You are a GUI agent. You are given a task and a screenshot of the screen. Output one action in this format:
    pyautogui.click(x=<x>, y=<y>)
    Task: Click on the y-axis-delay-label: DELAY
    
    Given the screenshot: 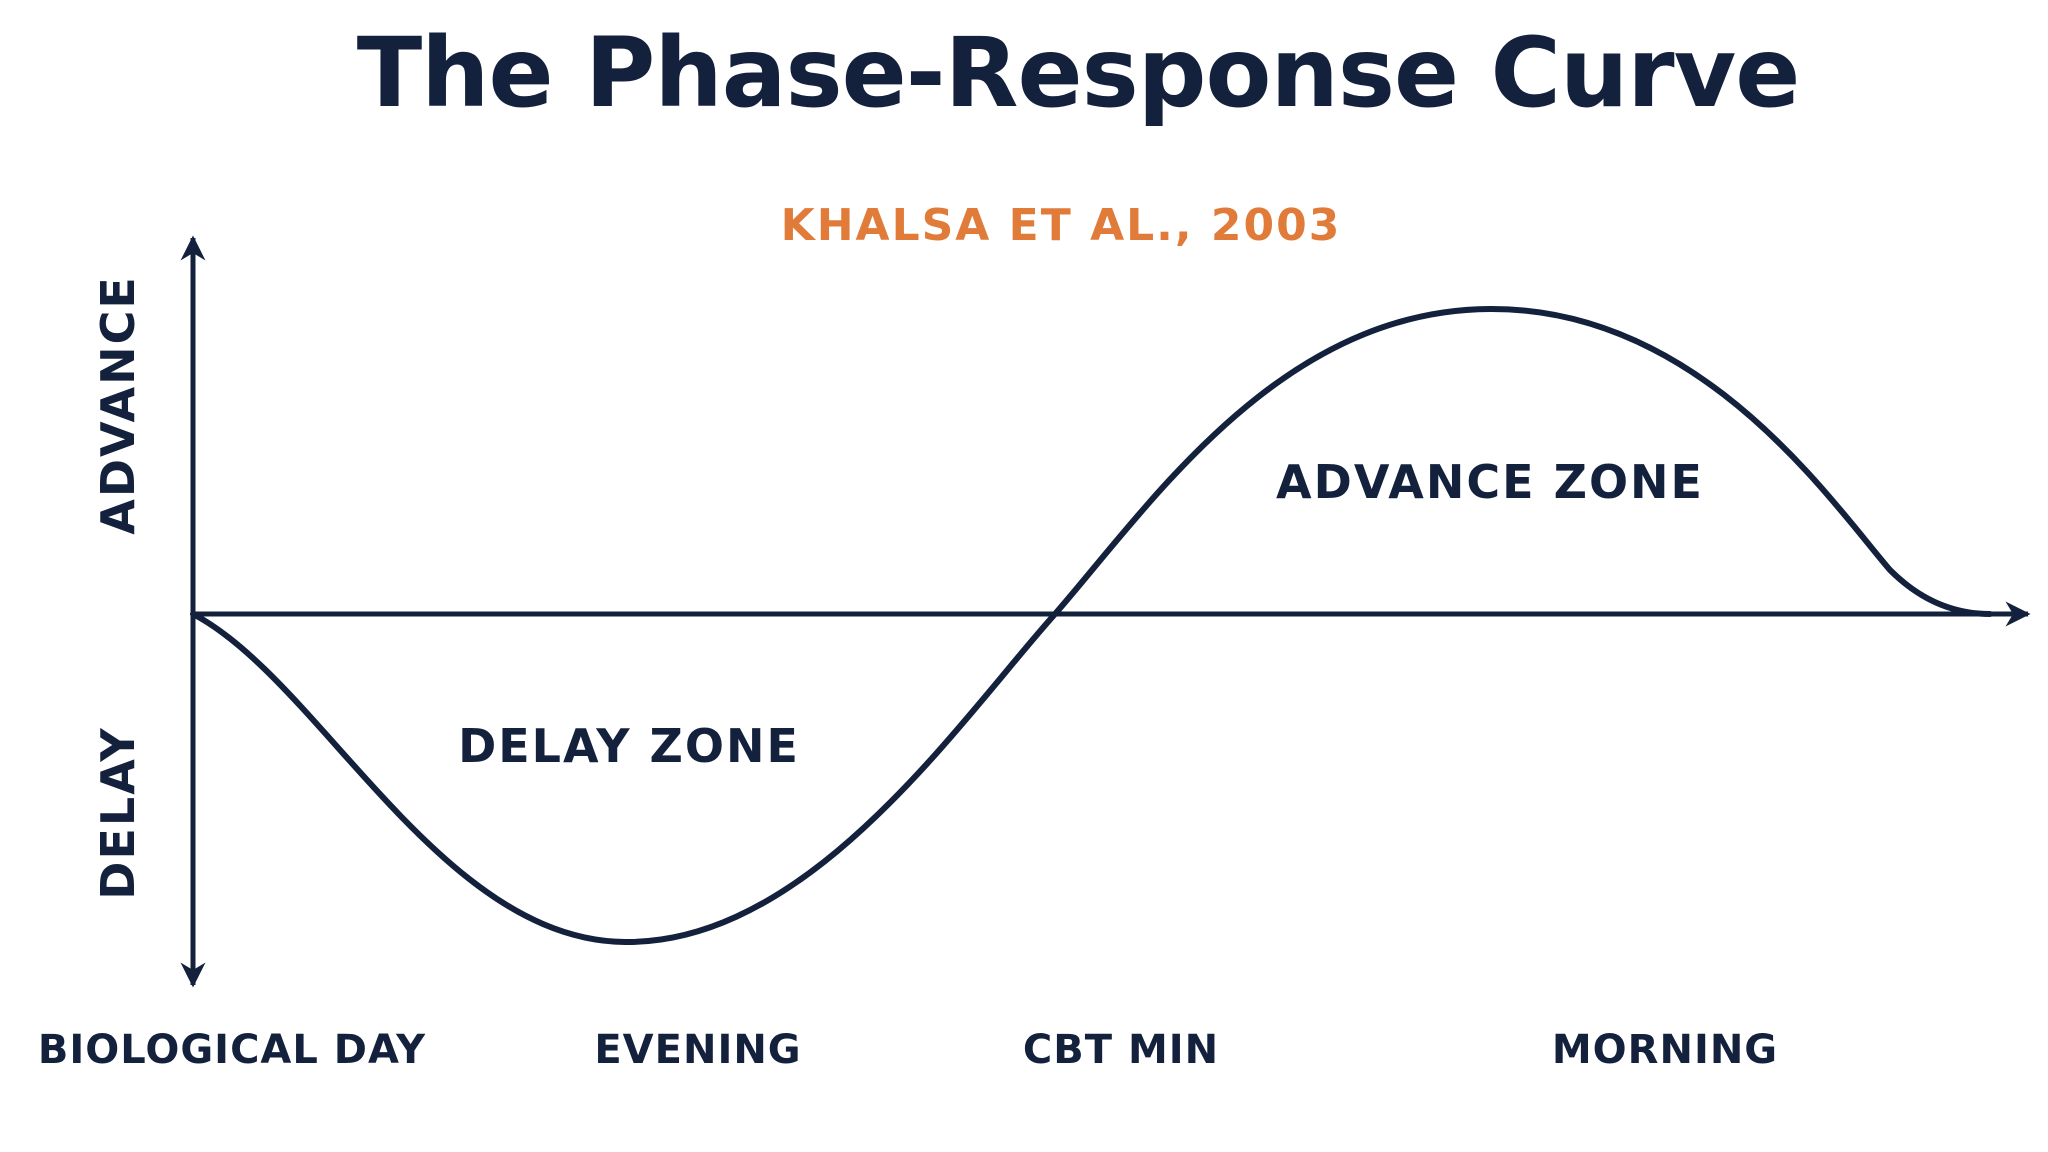 What is the action you would take?
    pyautogui.click(x=118, y=812)
    